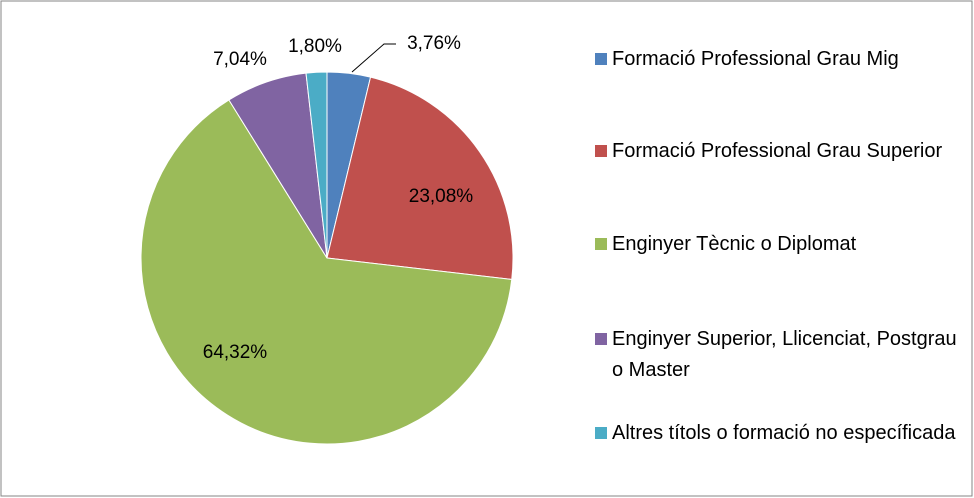  Describe the element at coordinates (373, 58) in the screenshot. I see `leader-line` at that location.